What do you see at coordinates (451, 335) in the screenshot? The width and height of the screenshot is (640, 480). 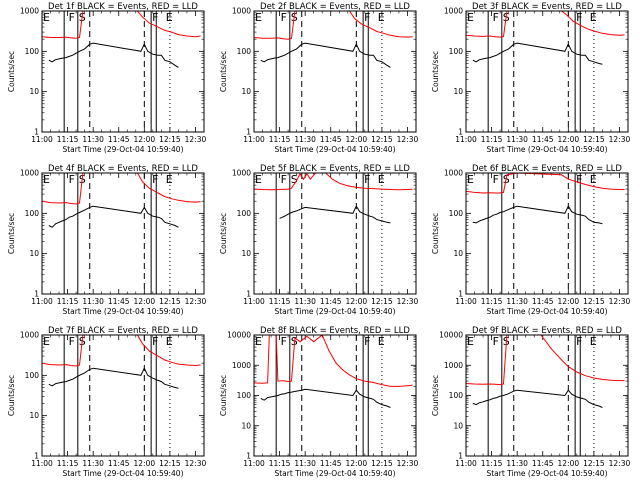 I see `y-tick-label: 10000` at bounding box center [451, 335].